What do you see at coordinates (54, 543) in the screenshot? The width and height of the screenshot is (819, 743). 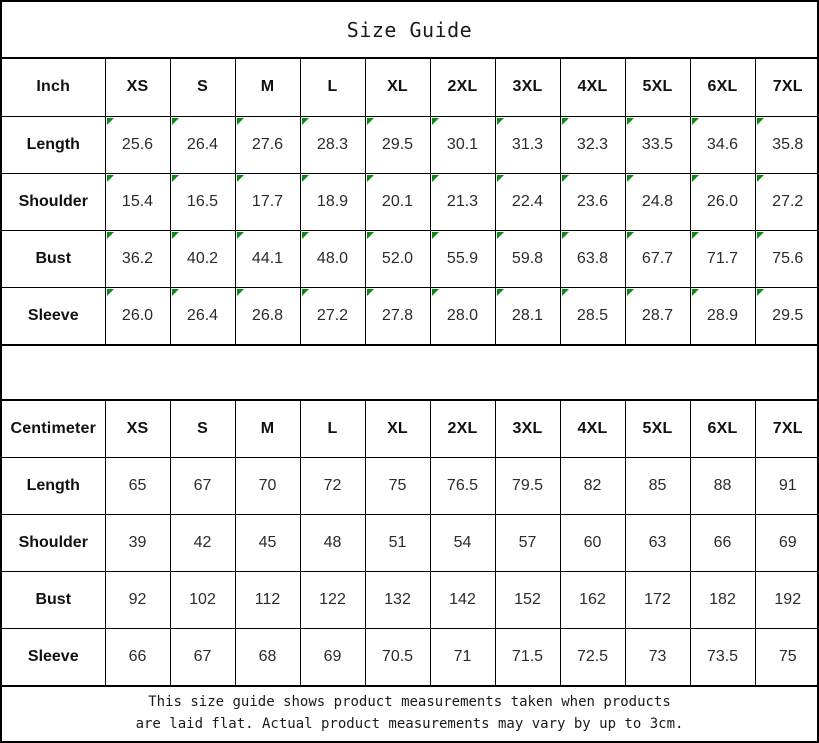 I see `cm-row-label-shoulder: Shoulder` at bounding box center [54, 543].